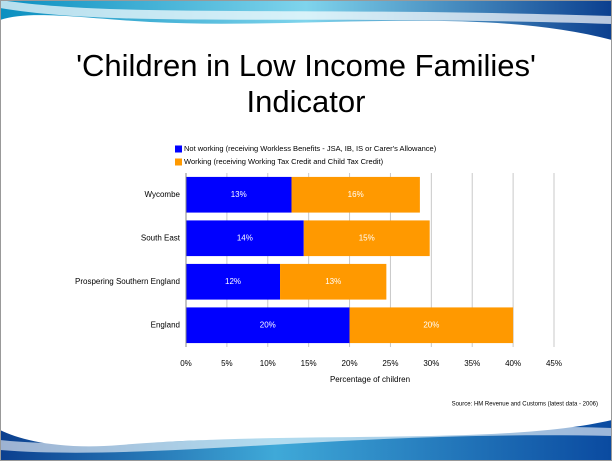  What do you see at coordinates (268, 363) in the screenshot?
I see `x-tick-label: 10%` at bounding box center [268, 363].